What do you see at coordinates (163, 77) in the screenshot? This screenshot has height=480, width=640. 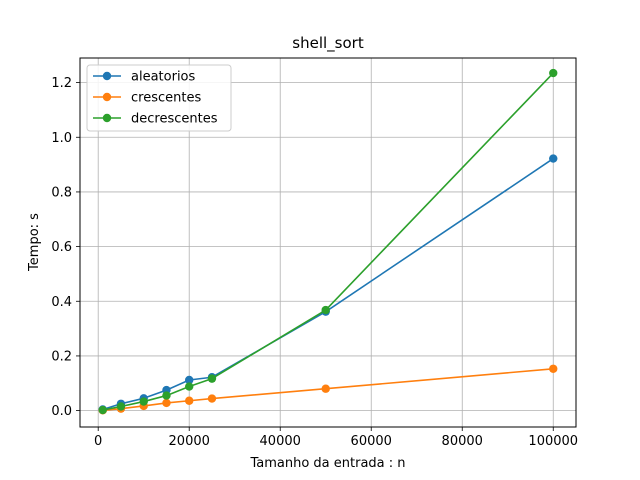 I see `legend-label: aleatorios` at bounding box center [163, 77].